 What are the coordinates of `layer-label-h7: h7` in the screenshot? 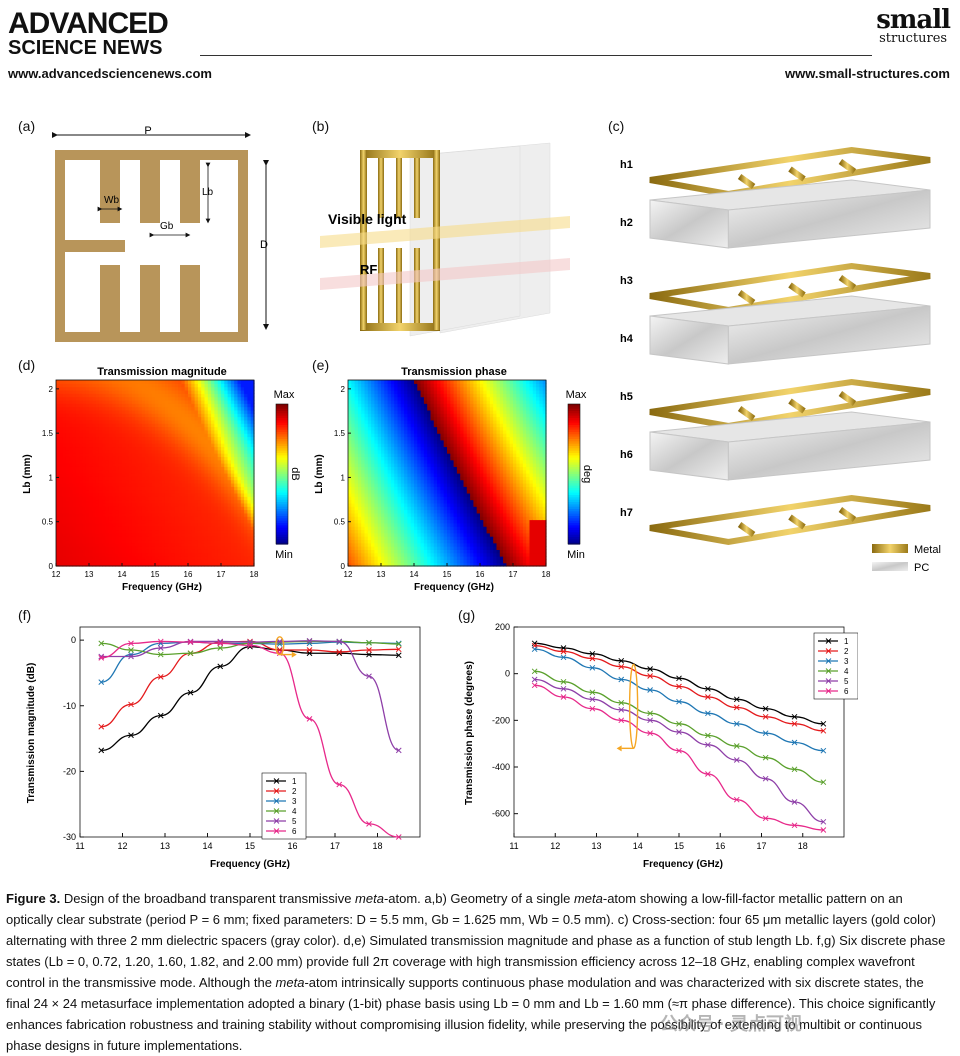 It's located at (626, 513).